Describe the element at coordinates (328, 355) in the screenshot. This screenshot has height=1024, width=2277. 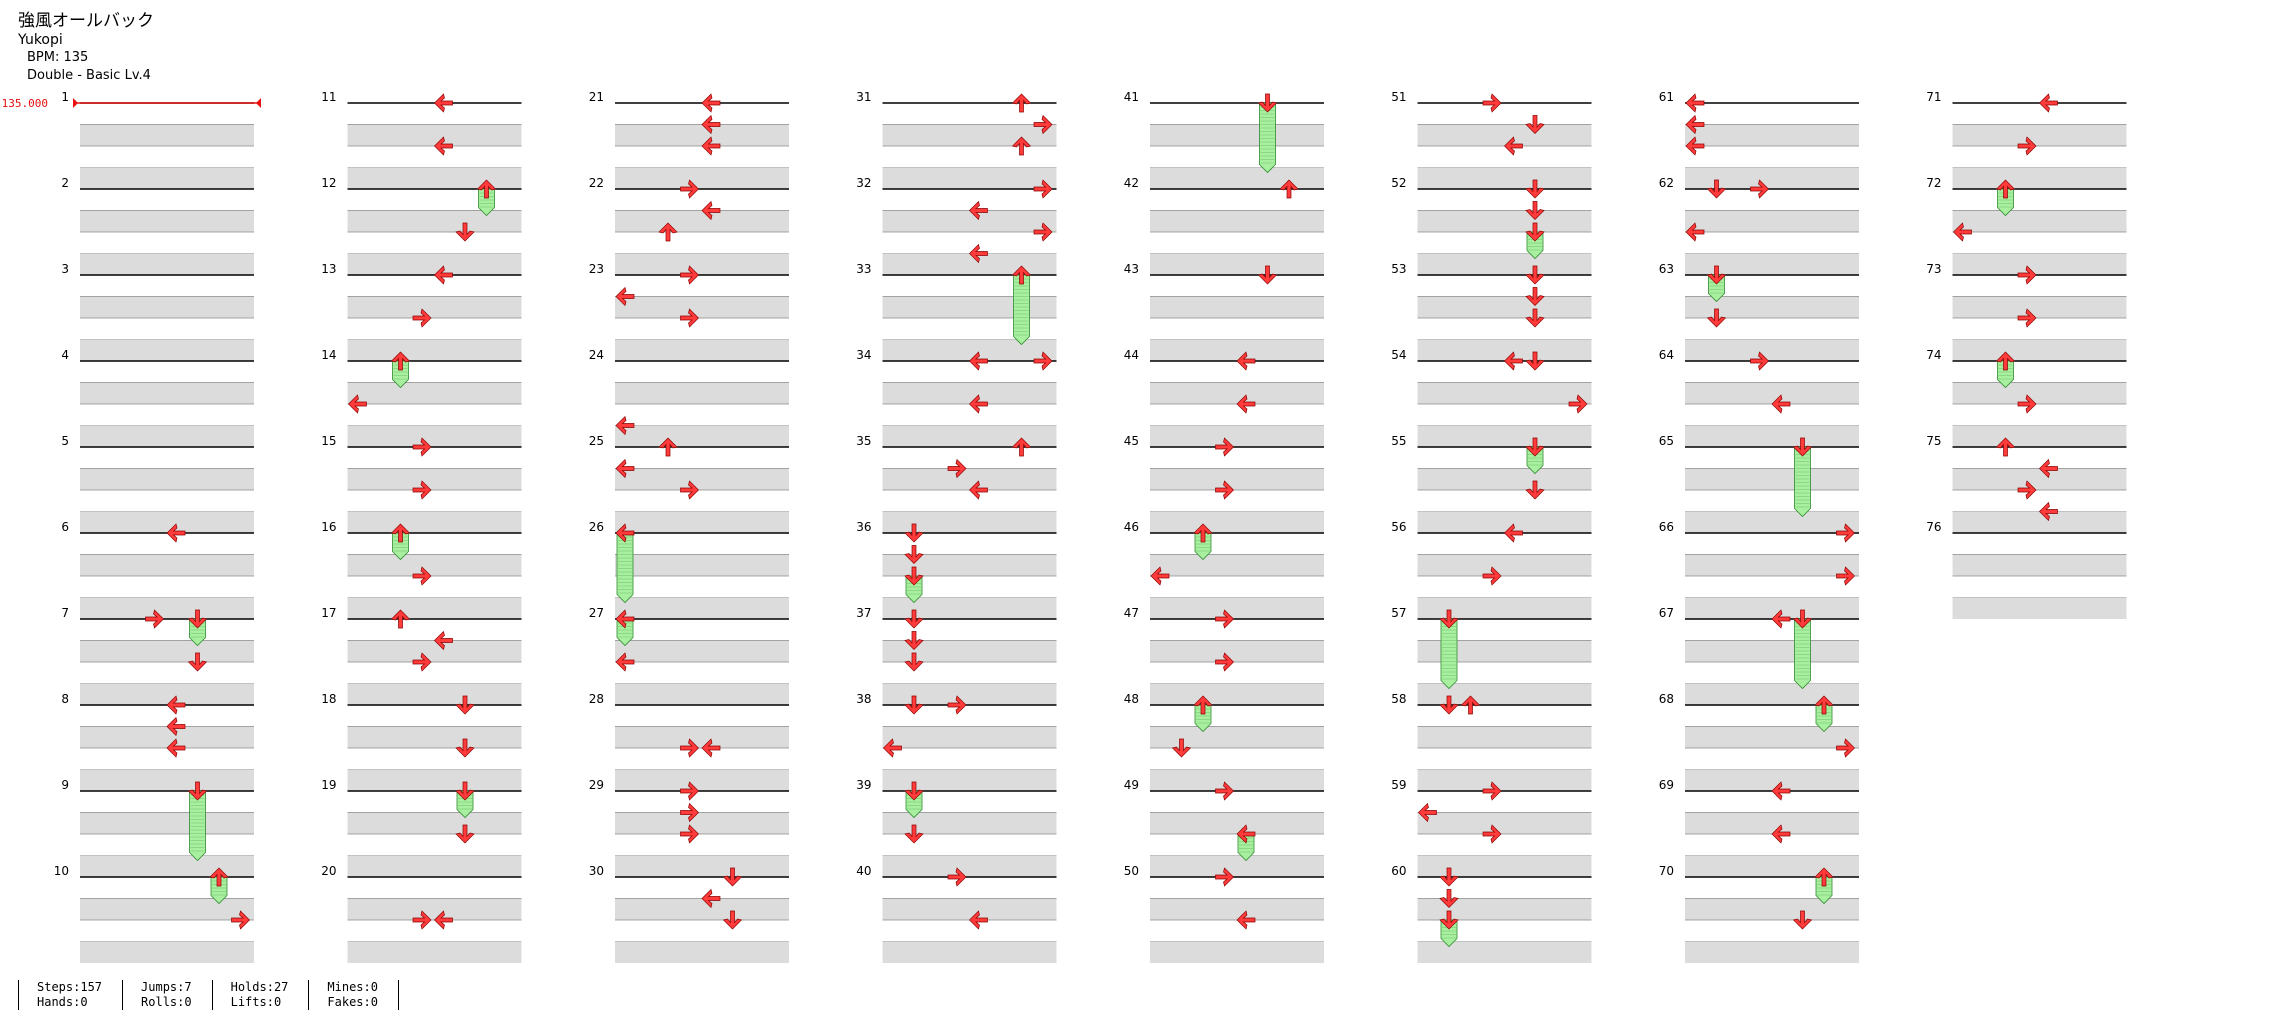
I see `measure-number: 14` at that location.